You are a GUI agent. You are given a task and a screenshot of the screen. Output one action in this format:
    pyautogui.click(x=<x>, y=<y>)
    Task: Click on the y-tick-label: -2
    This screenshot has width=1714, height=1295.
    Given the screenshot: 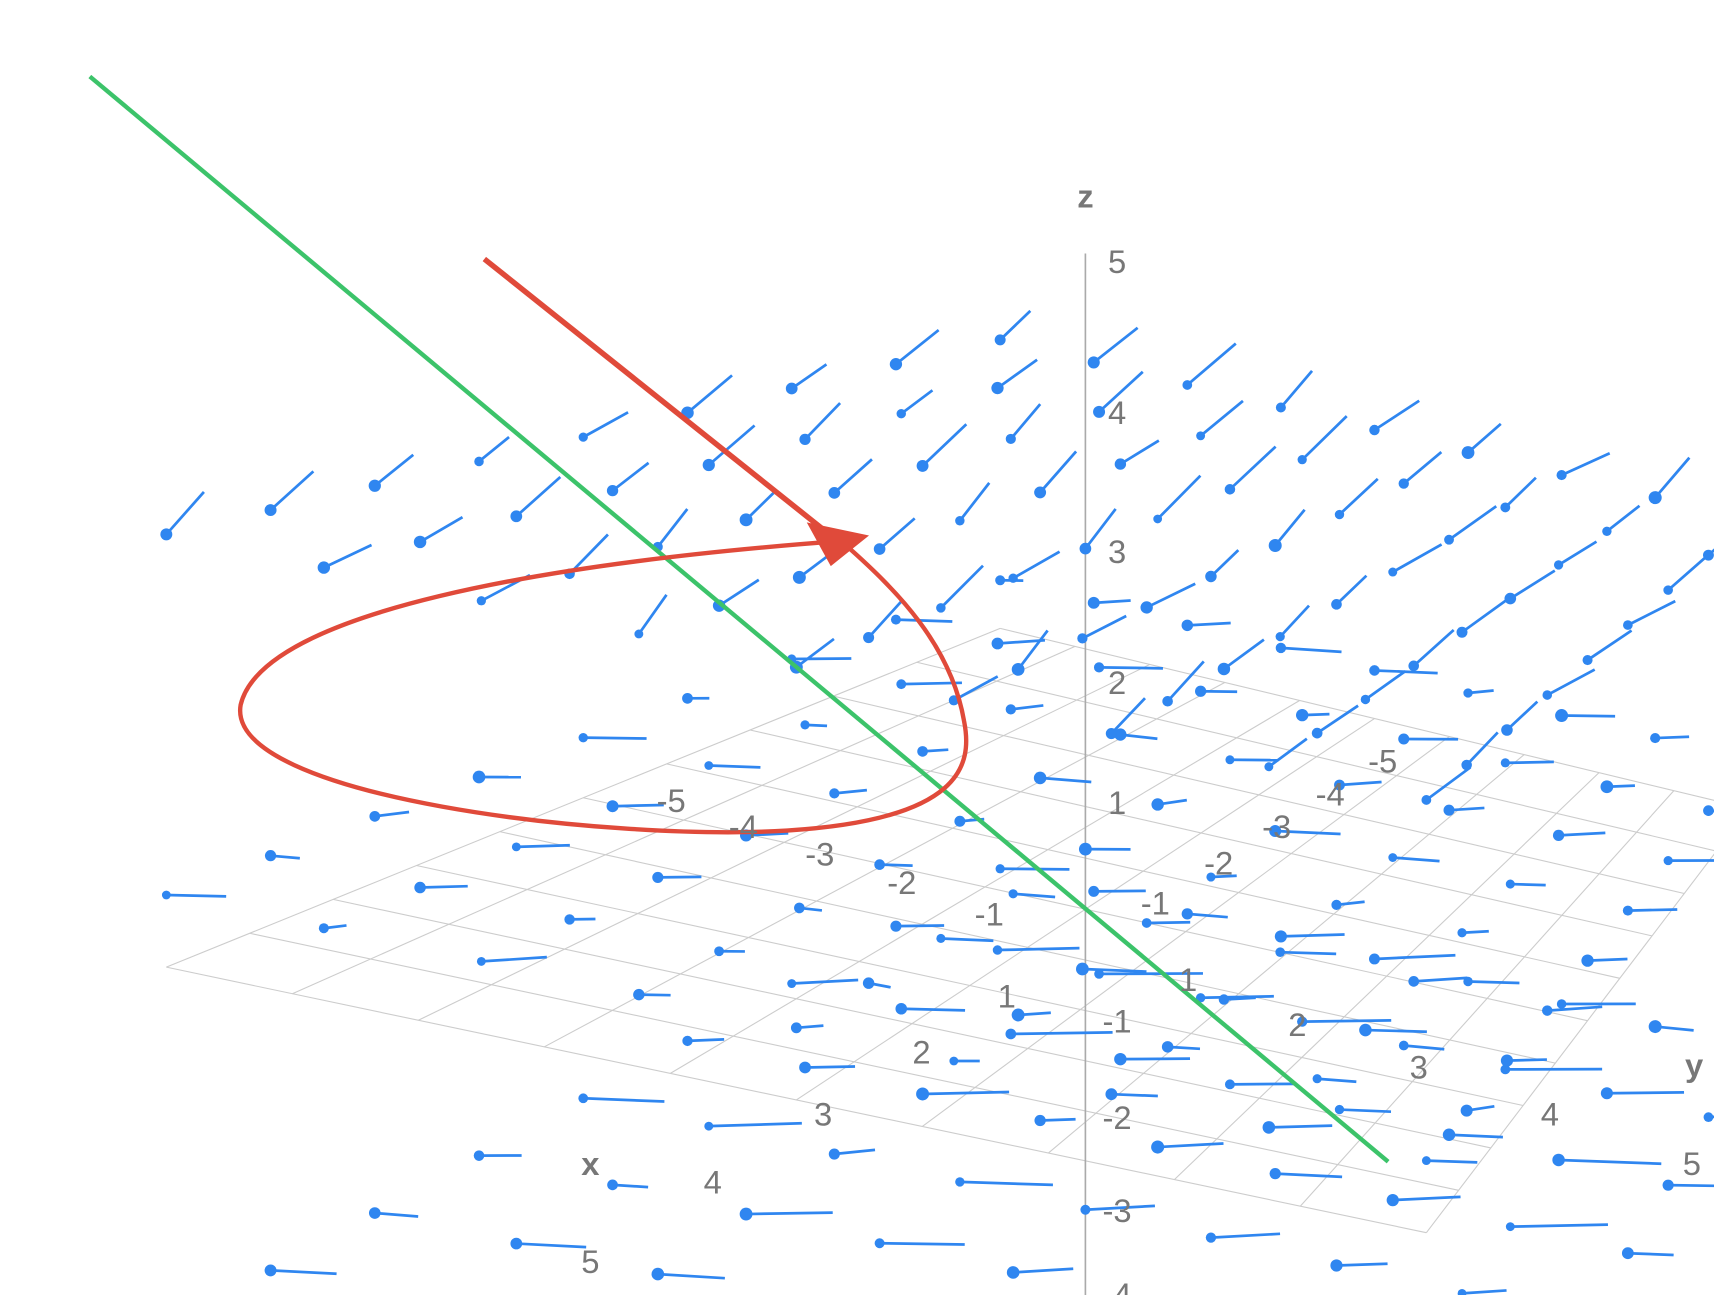 What is the action you would take?
    pyautogui.click(x=1218, y=862)
    